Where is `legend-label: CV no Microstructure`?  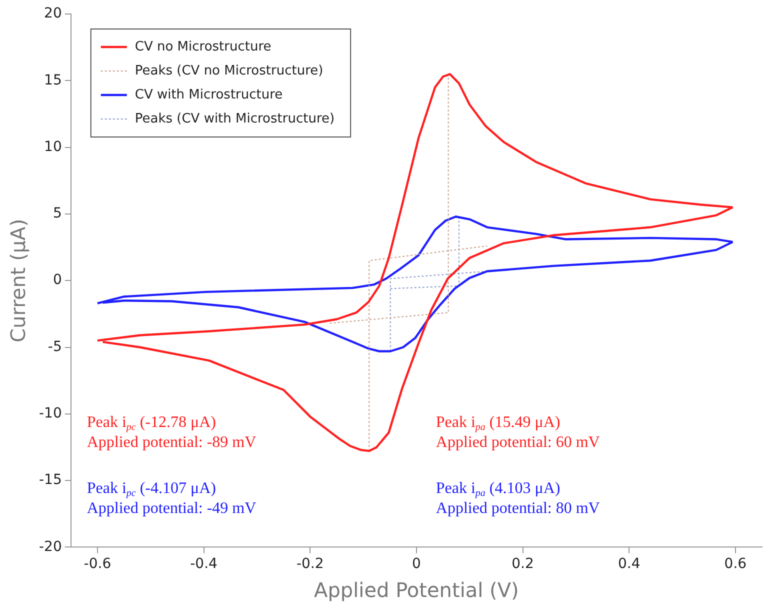 legend-label: CV no Microstructure is located at coordinates (203, 46).